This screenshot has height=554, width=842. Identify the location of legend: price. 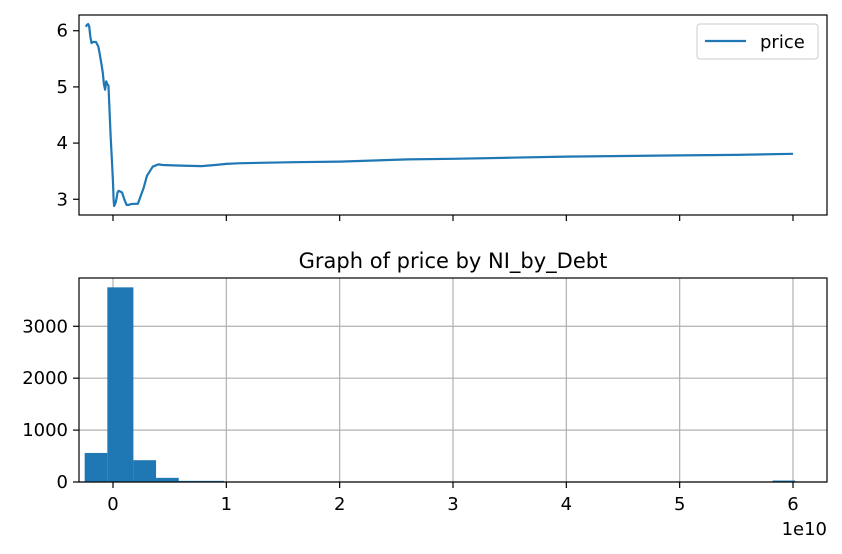
(757, 41).